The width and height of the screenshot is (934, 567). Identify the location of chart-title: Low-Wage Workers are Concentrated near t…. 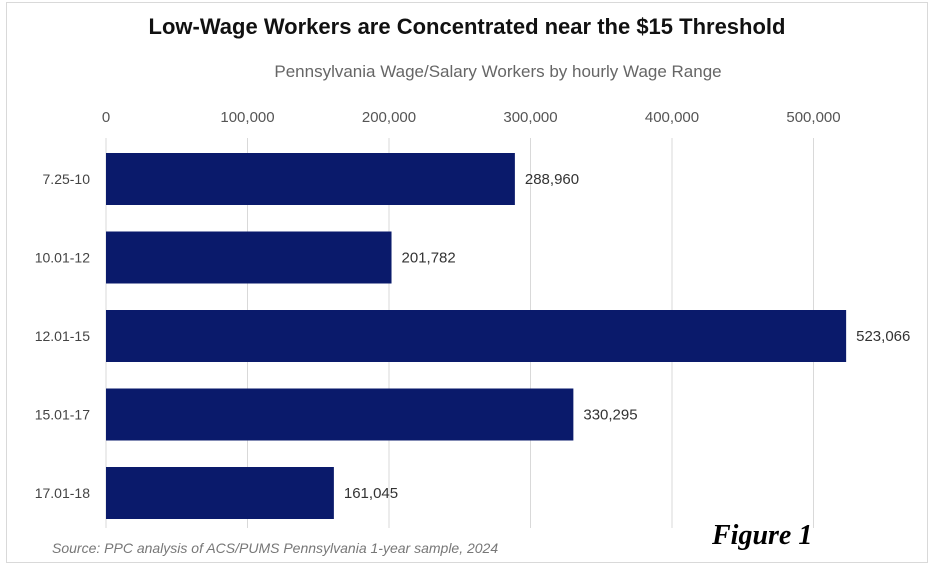
(467, 26).